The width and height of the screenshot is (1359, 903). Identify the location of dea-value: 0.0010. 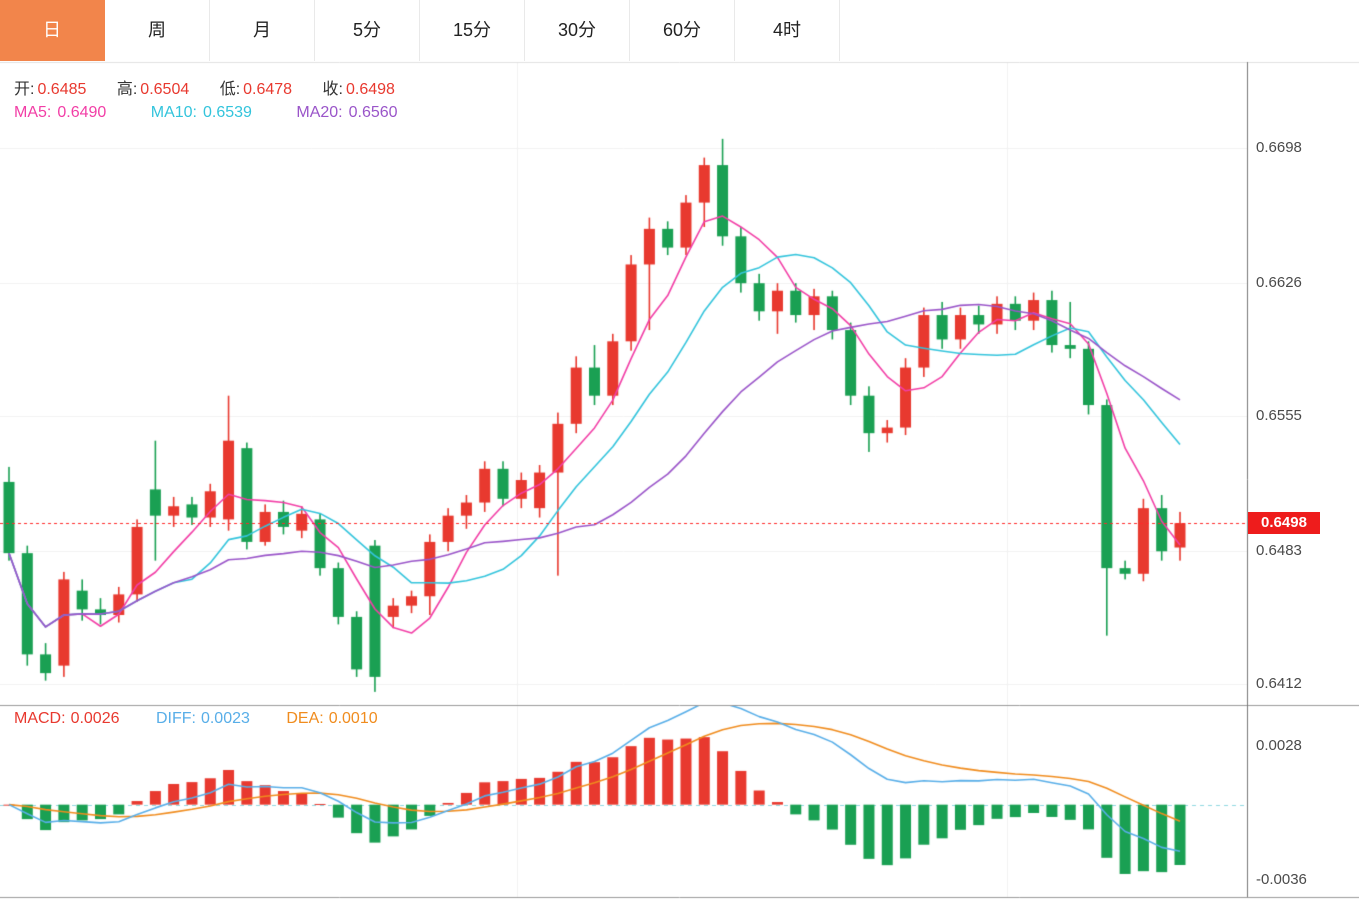
(353, 718).